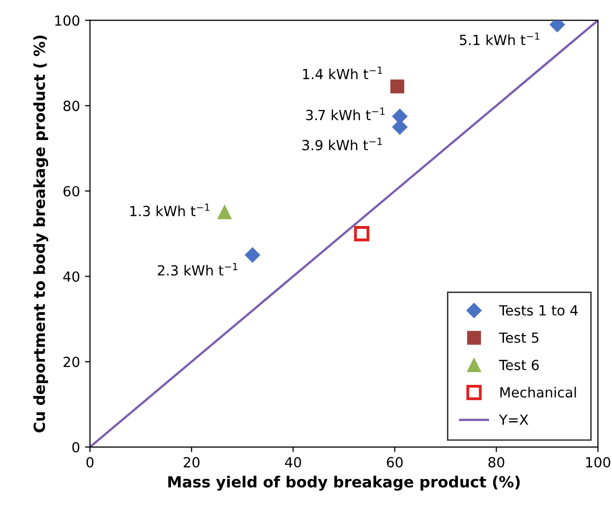  I want to click on legend-label: Mechanical, so click(538, 392).